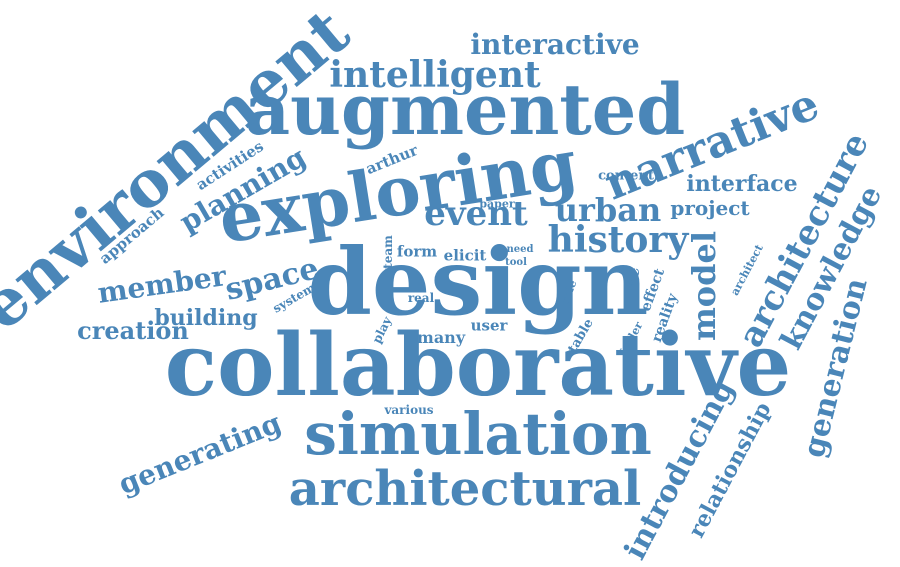 This screenshot has height=567, width=900. What do you see at coordinates (465, 255) in the screenshot?
I see `word-elicit: elicit` at bounding box center [465, 255].